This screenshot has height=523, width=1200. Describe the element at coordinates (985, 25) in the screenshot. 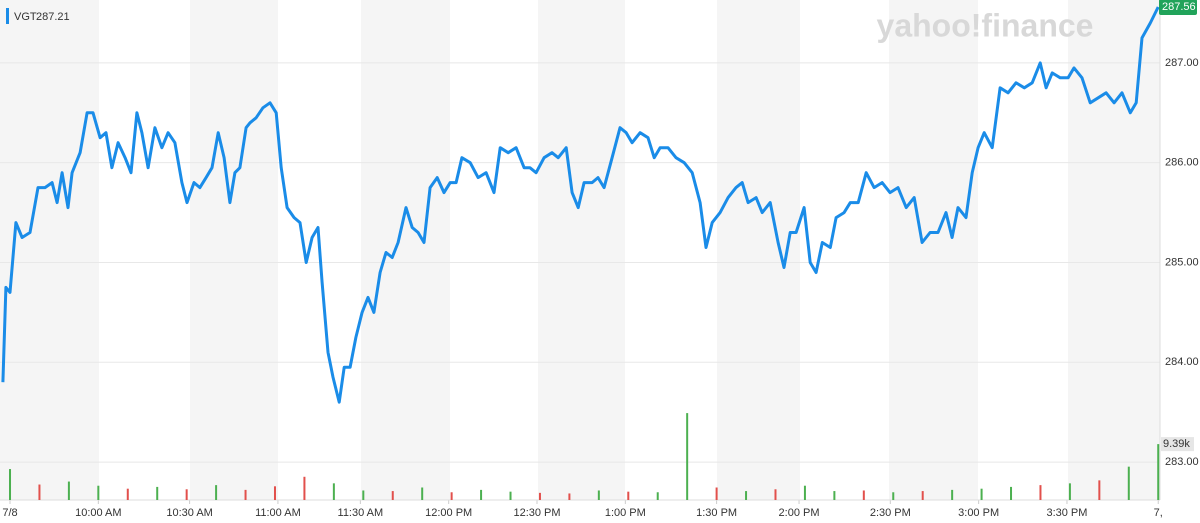

I see `watermark: yahoo!finance` at that location.